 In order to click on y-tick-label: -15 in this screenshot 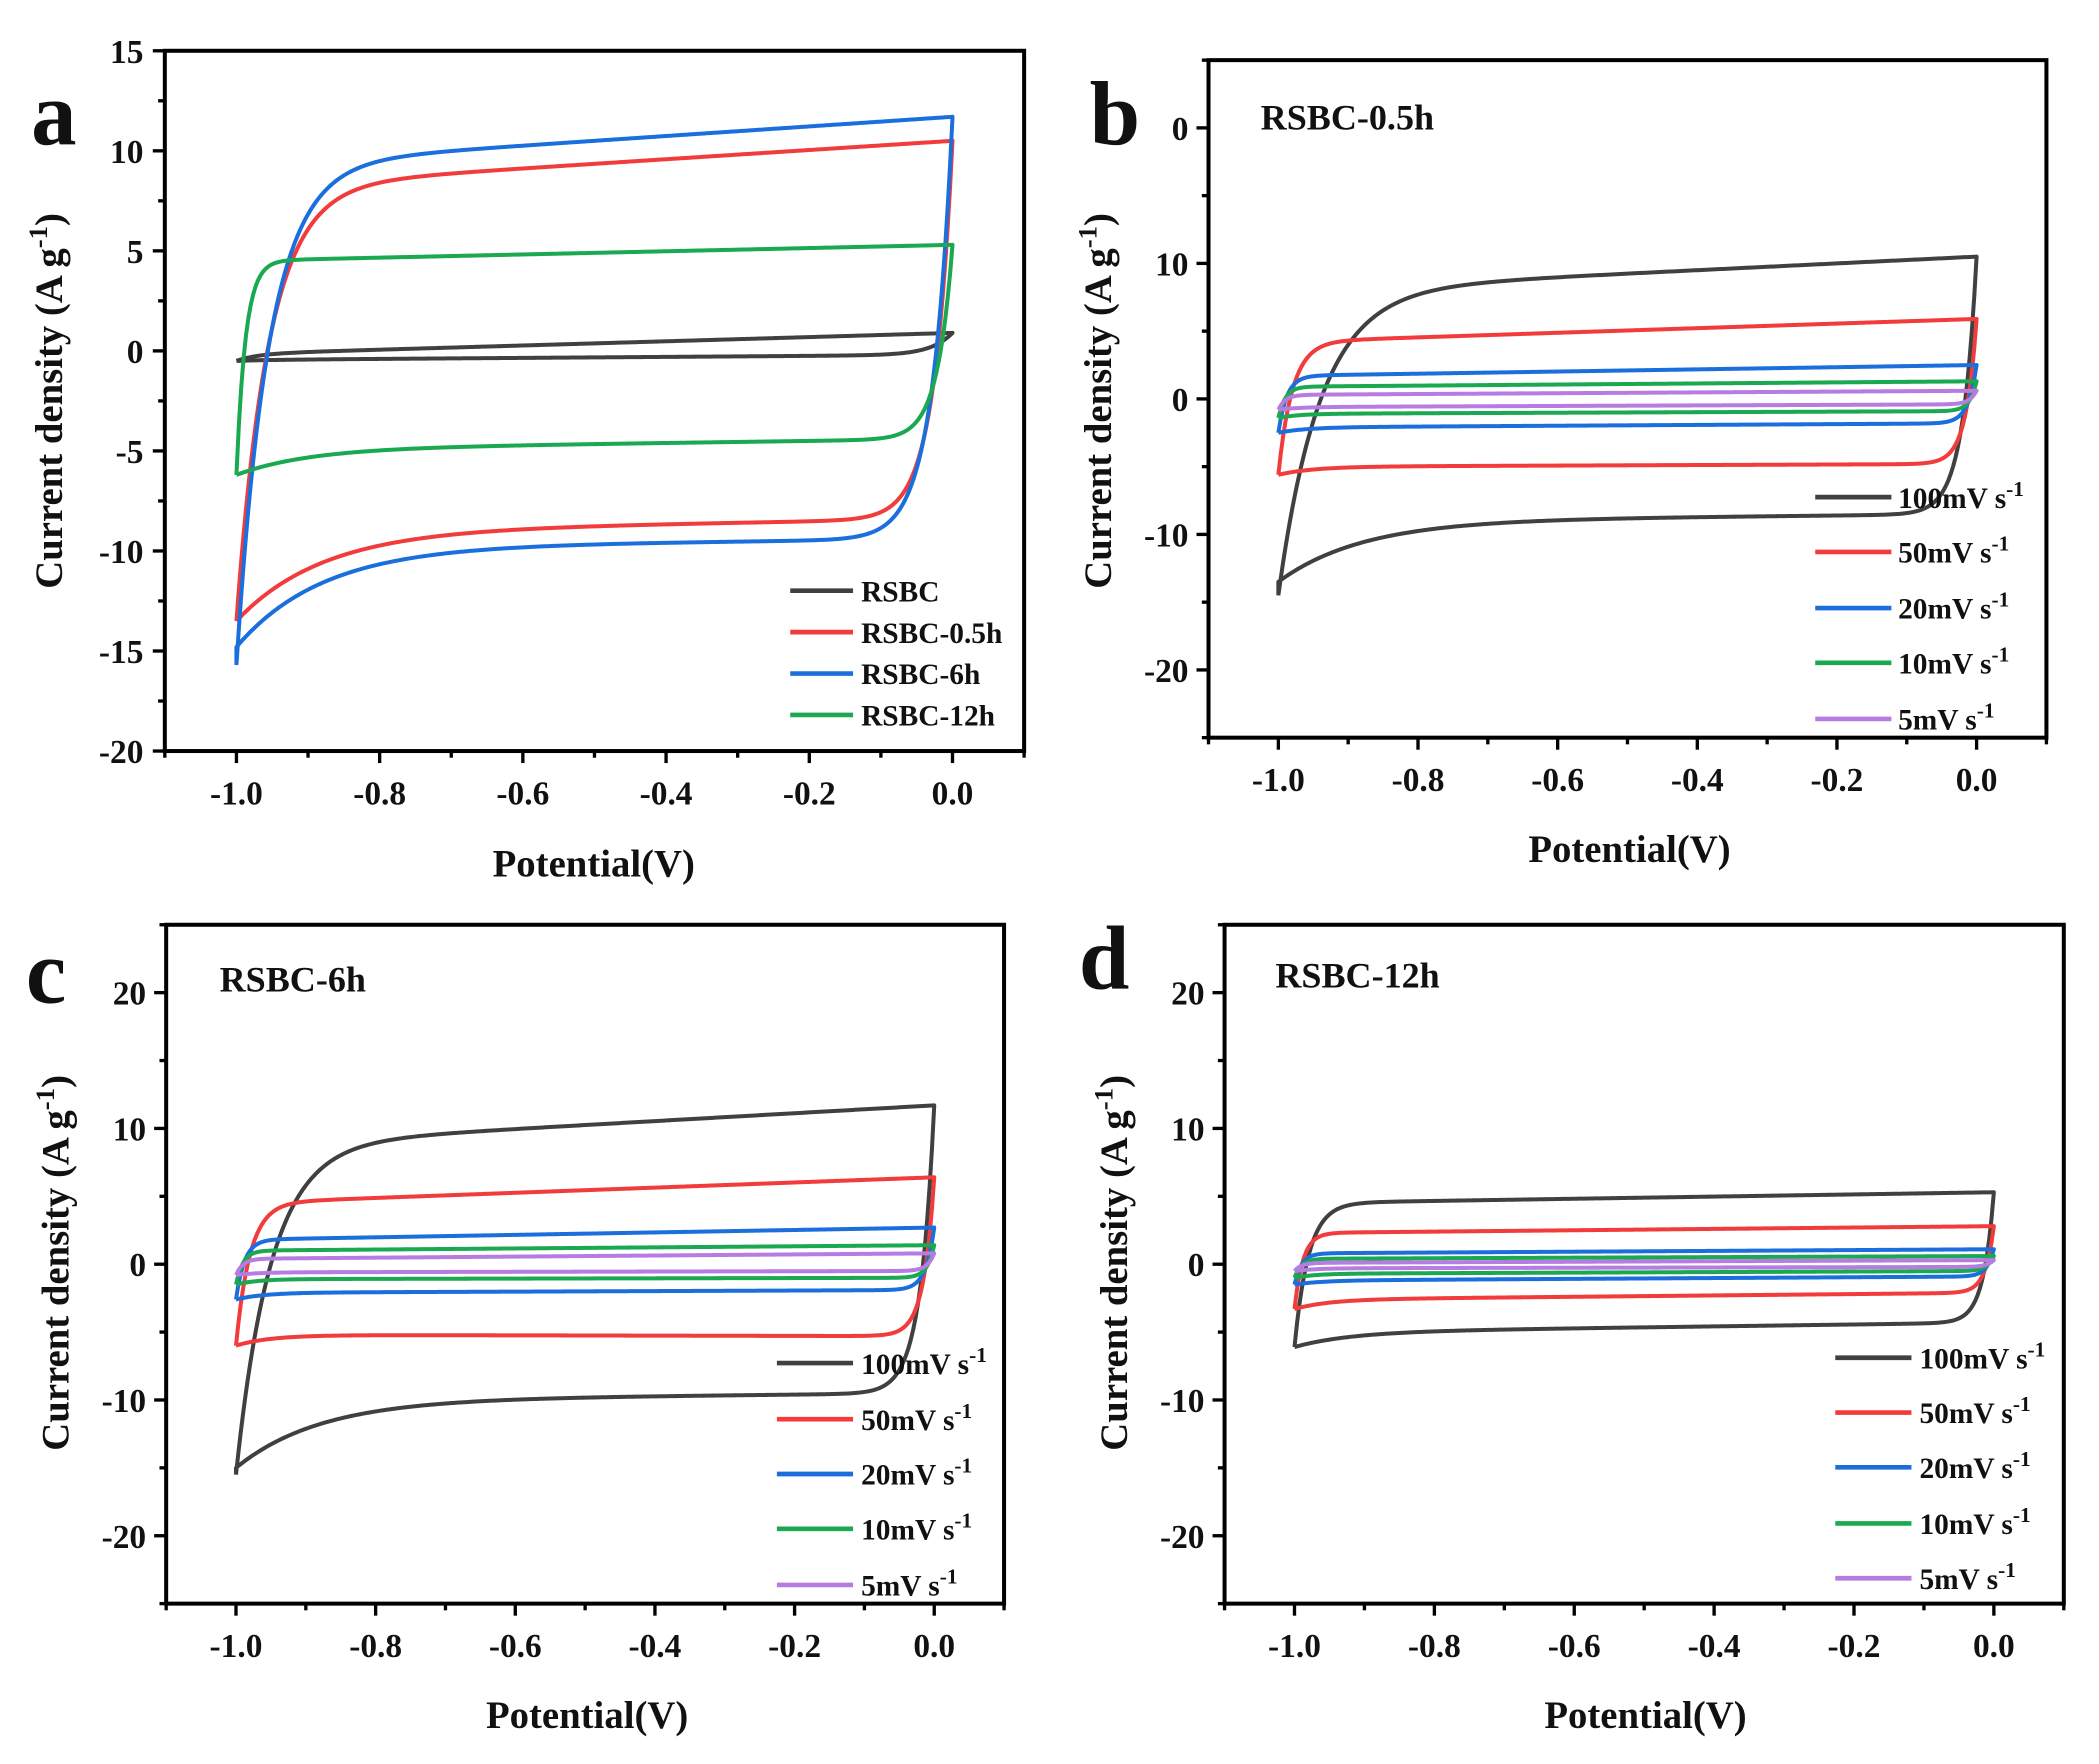, I will do `click(121, 652)`.